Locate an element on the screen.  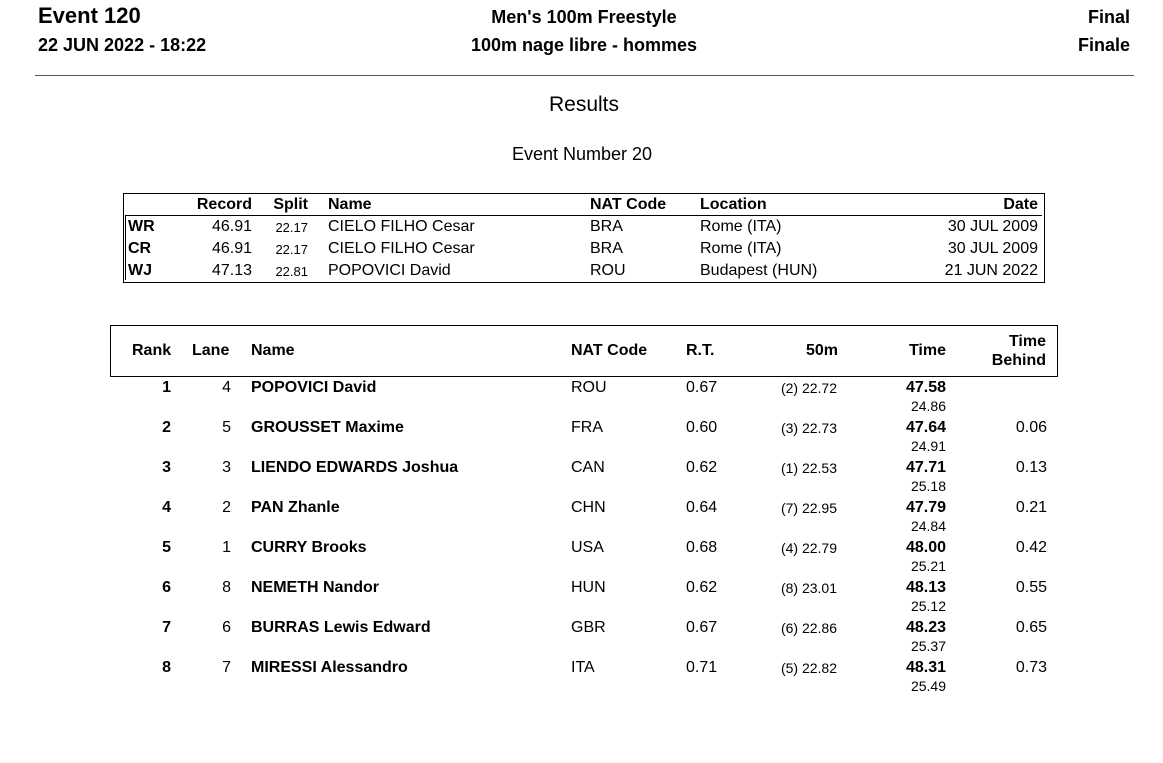
result-name: PAN Zhanle is located at coordinates (295, 507).